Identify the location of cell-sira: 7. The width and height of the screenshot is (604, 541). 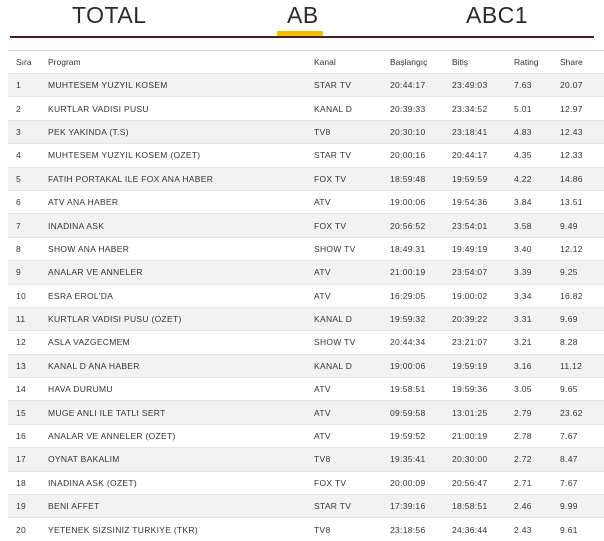
(28, 225).